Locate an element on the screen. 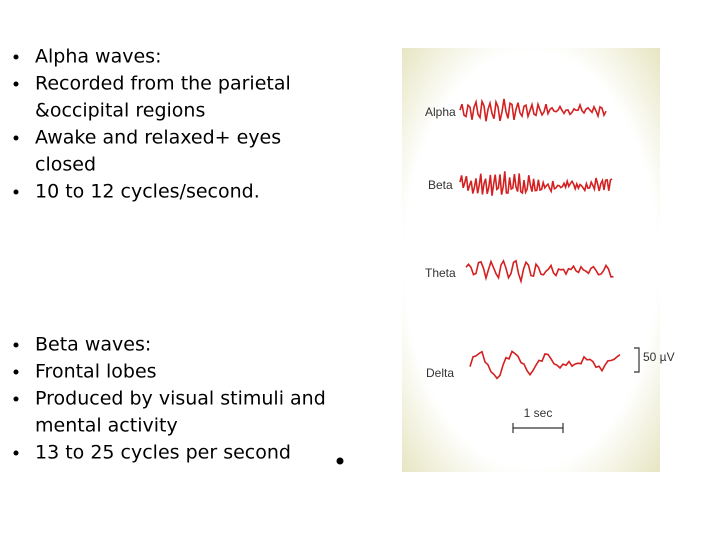 This screenshot has height=540, width=720. period-dot is located at coordinates (340, 461).